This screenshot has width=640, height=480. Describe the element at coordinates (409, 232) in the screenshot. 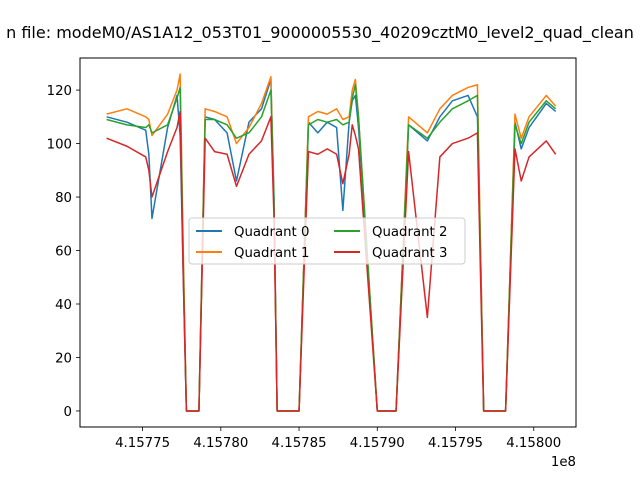

I see `legend-label: Quadrant 2` at that location.